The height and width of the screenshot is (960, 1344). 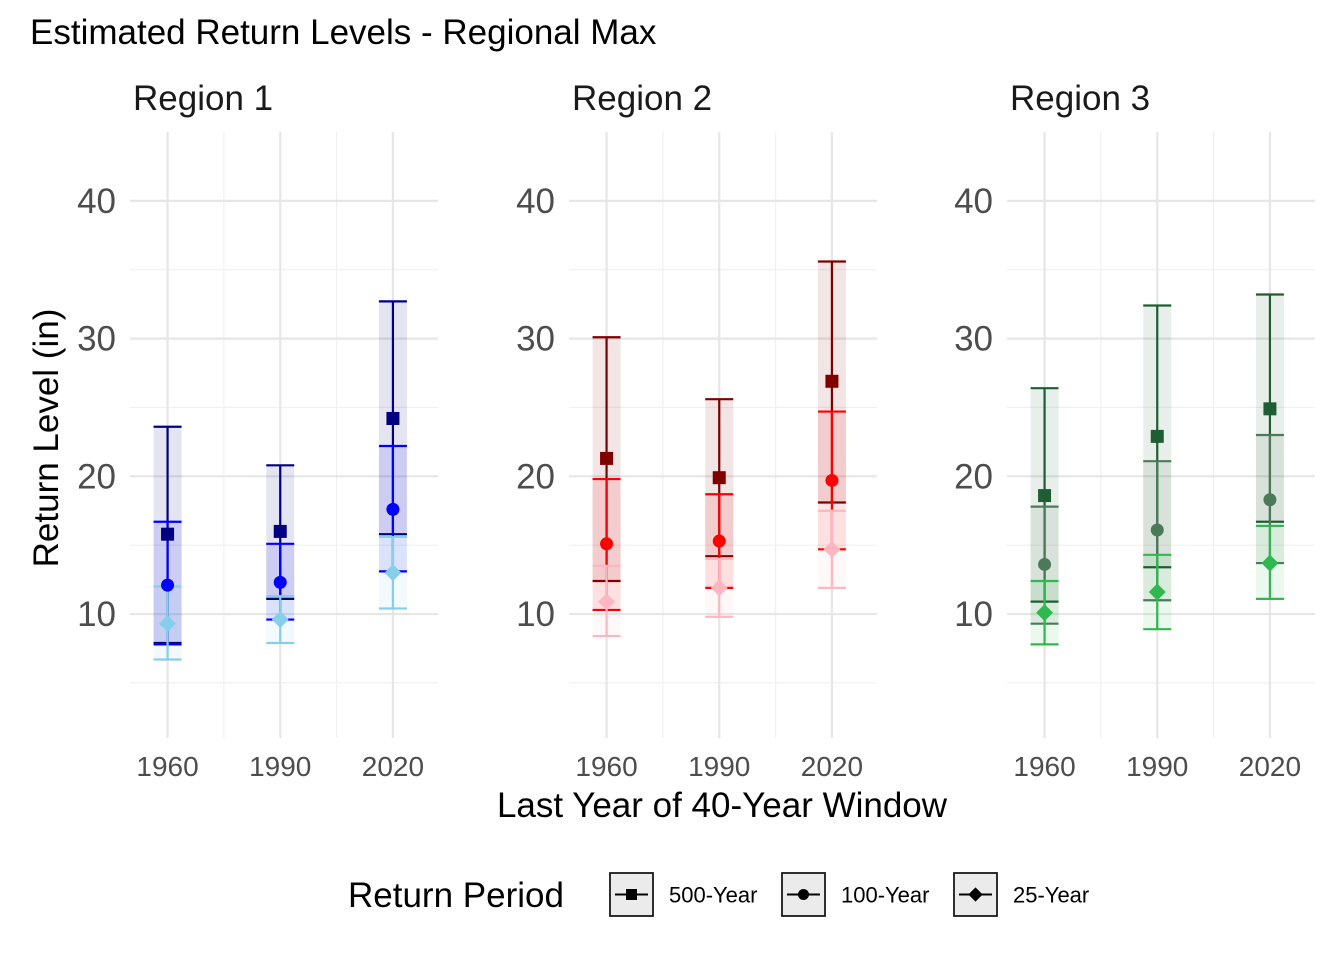 What do you see at coordinates (642, 98) in the screenshot?
I see `panel-label: Region 2` at bounding box center [642, 98].